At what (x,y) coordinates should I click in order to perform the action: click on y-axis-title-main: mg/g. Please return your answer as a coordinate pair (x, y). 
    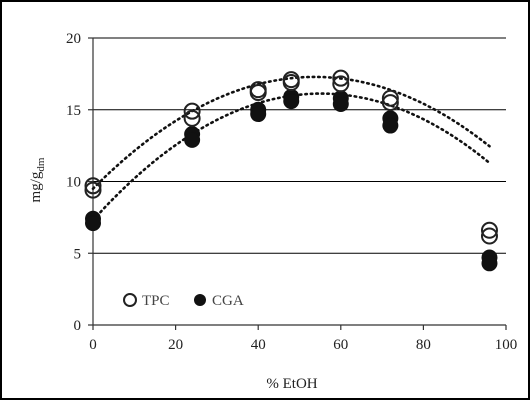
    Looking at the image, I should click on (36, 186).